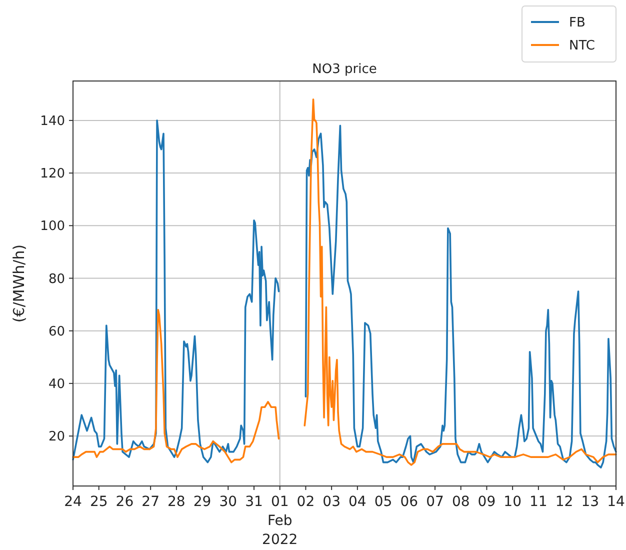 The width and height of the screenshot is (626, 550). What do you see at coordinates (151, 502) in the screenshot?
I see `x-tick-label: 27` at bounding box center [151, 502].